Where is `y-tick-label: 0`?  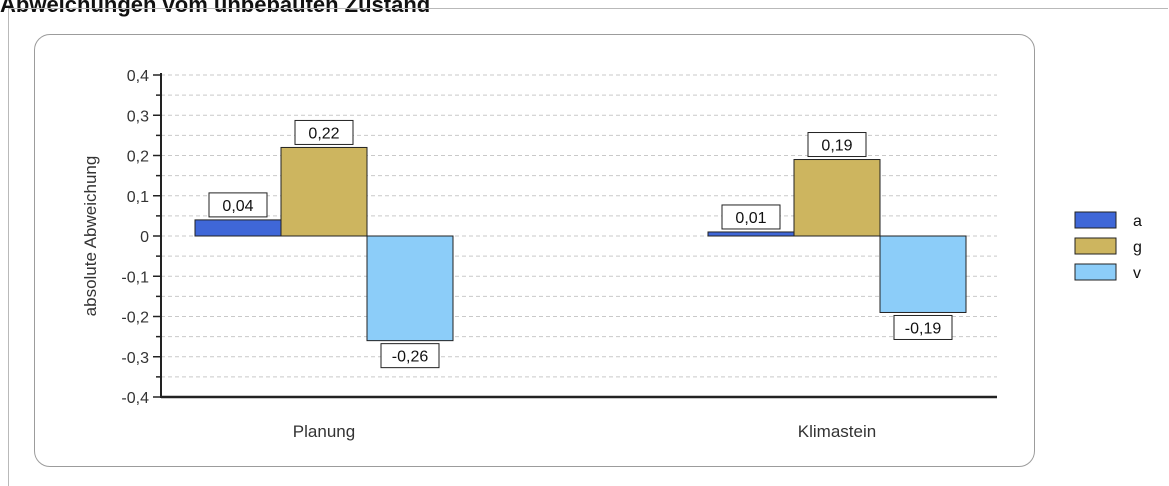
y-tick-label: 0 is located at coordinates (144, 237).